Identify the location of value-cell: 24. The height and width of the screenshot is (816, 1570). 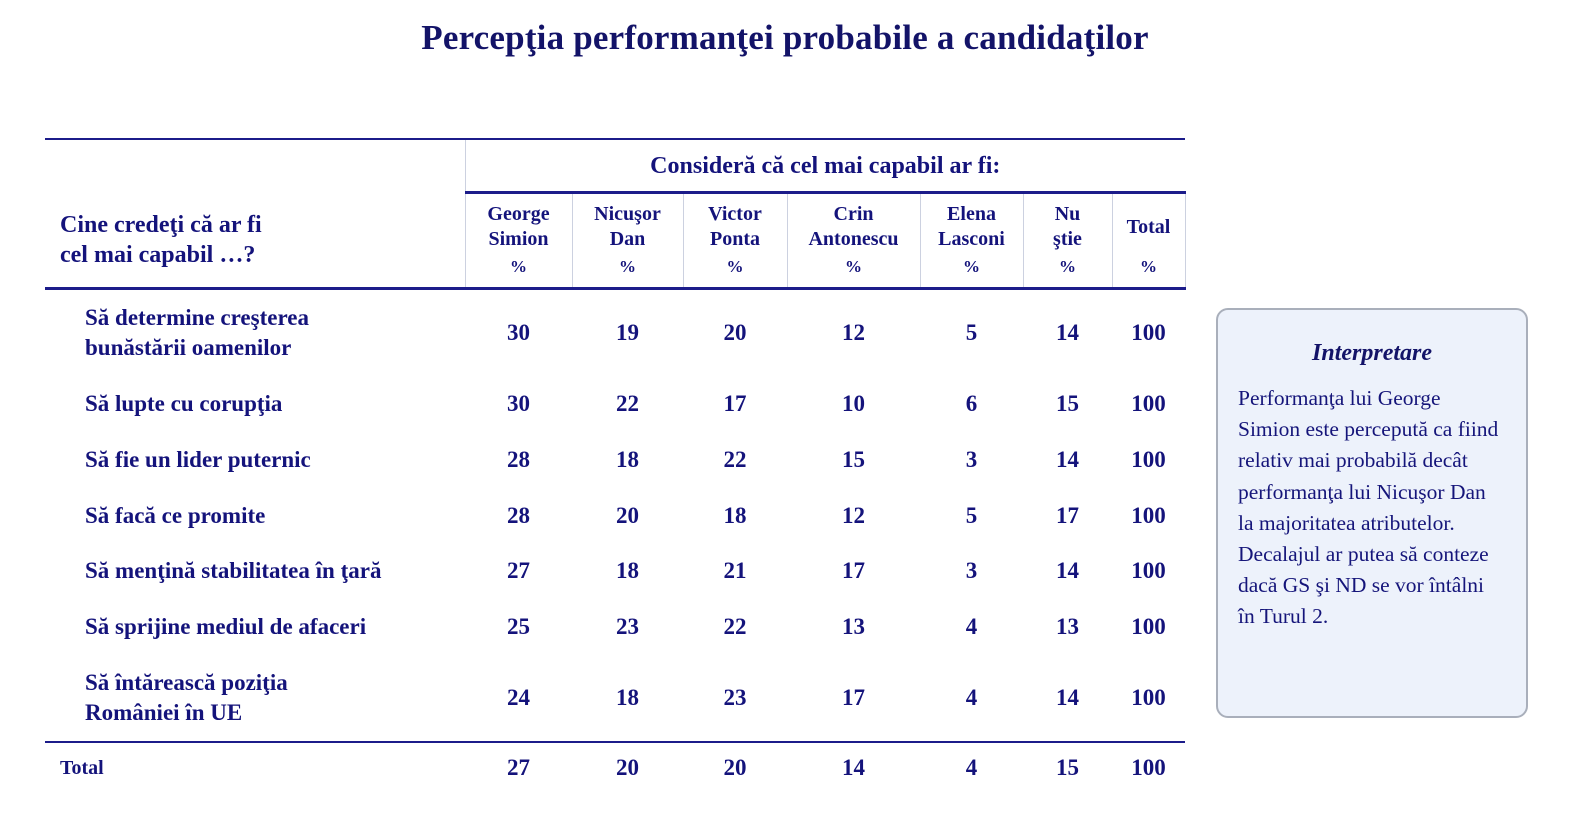
(518, 698).